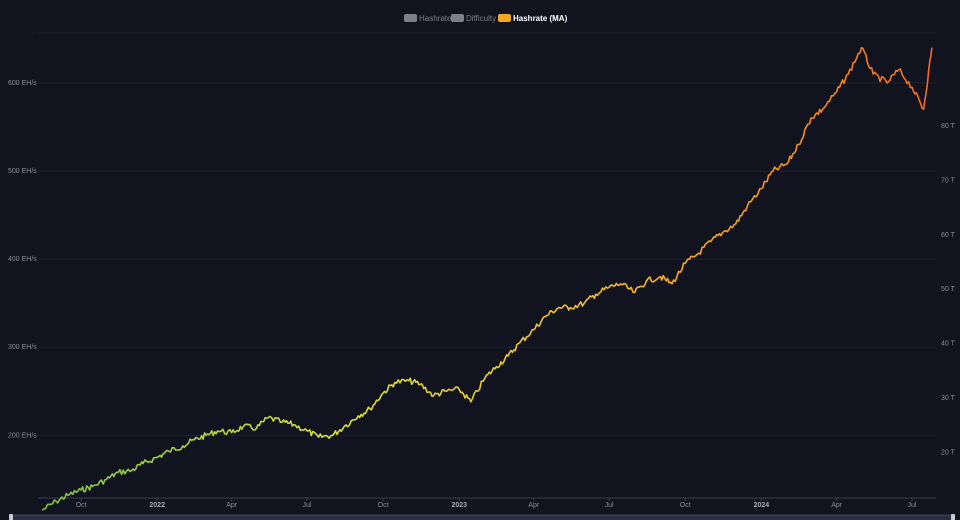  What do you see at coordinates (948, 344) in the screenshot?
I see `y-right-tick-label: 40 T` at bounding box center [948, 344].